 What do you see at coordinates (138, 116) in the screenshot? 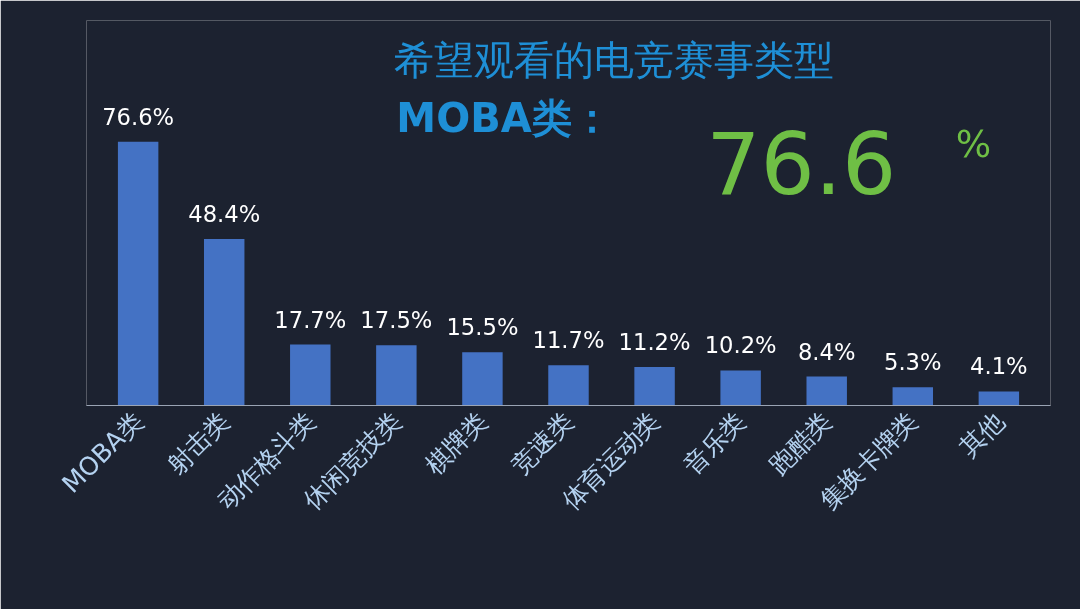
I see `data-label: 76.6%` at bounding box center [138, 116].